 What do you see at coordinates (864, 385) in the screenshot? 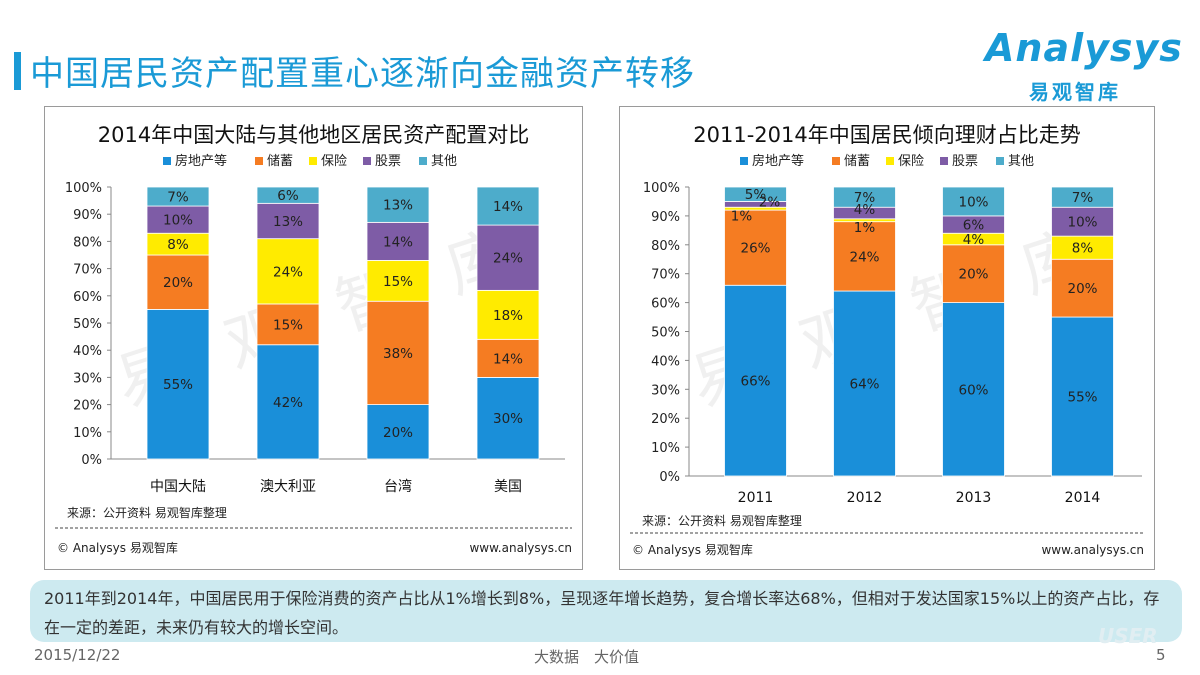
I see `data-label: 64%` at bounding box center [864, 385].